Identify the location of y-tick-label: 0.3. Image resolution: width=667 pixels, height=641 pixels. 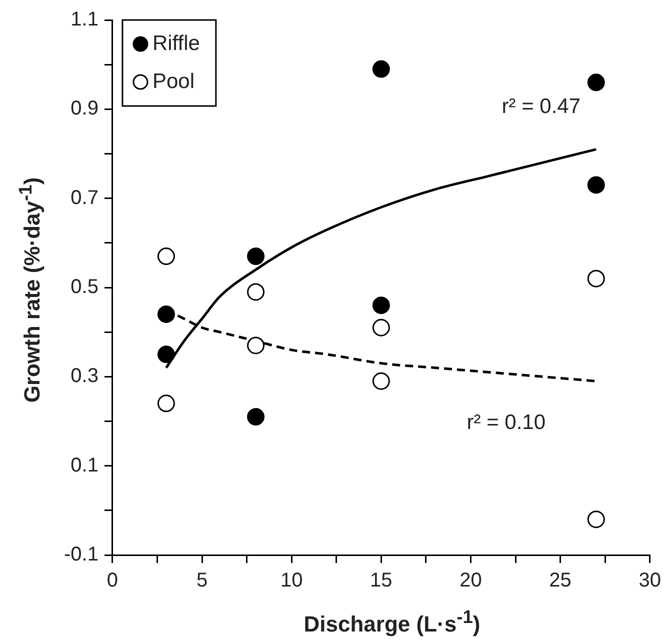
(84, 376).